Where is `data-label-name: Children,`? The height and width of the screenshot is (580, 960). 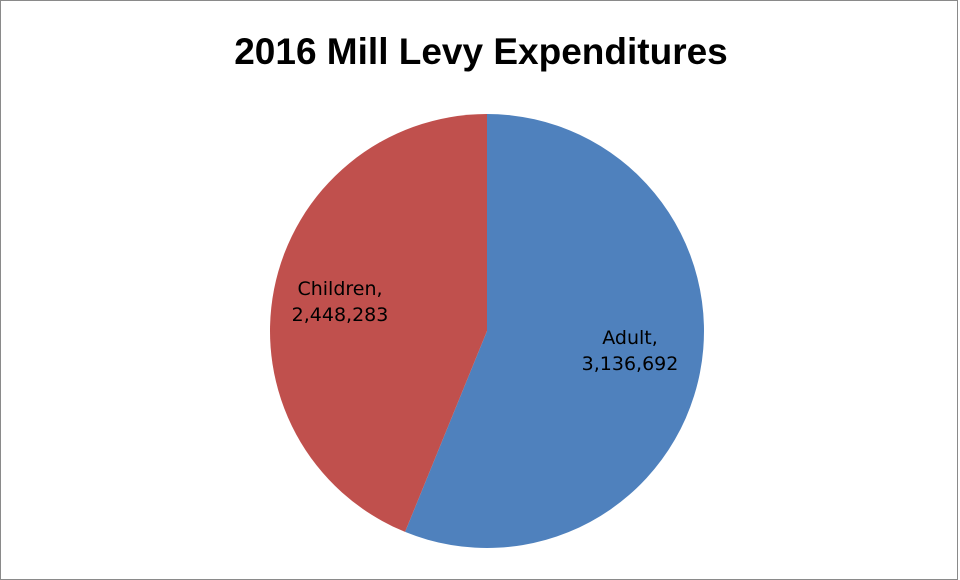 data-label-name: Children, is located at coordinates (339, 289).